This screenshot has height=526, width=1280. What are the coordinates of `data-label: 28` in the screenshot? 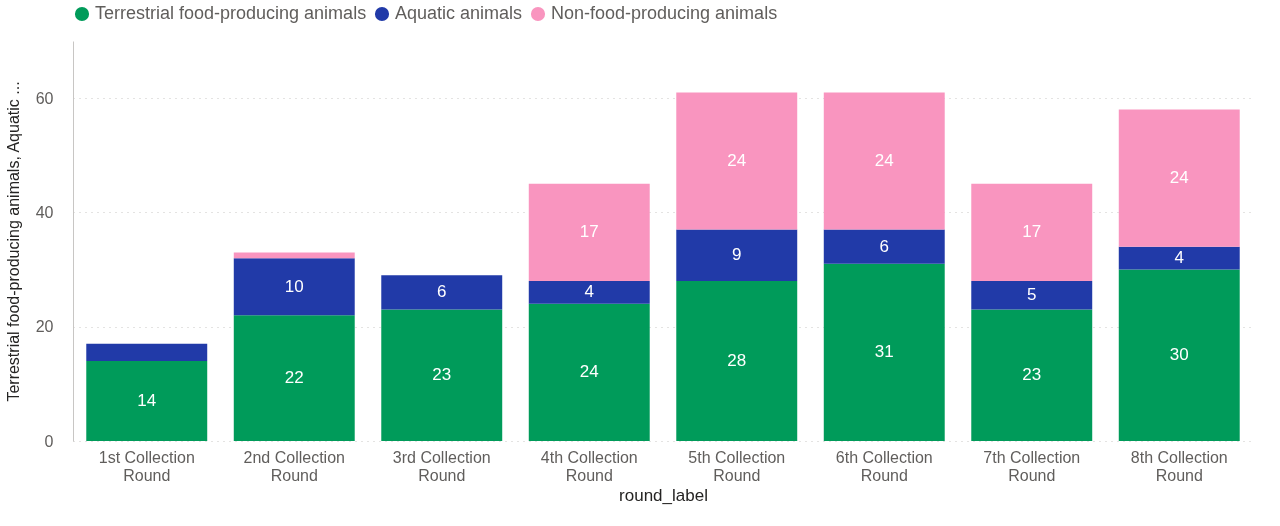 It's located at (737, 360).